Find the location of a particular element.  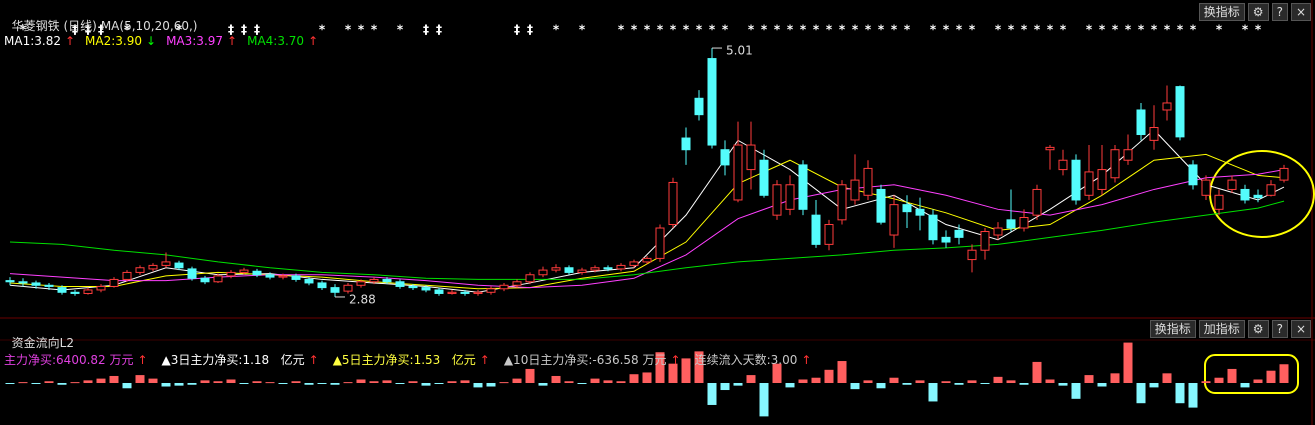

signal-mark: ‡ is located at coordinates (88, 30).